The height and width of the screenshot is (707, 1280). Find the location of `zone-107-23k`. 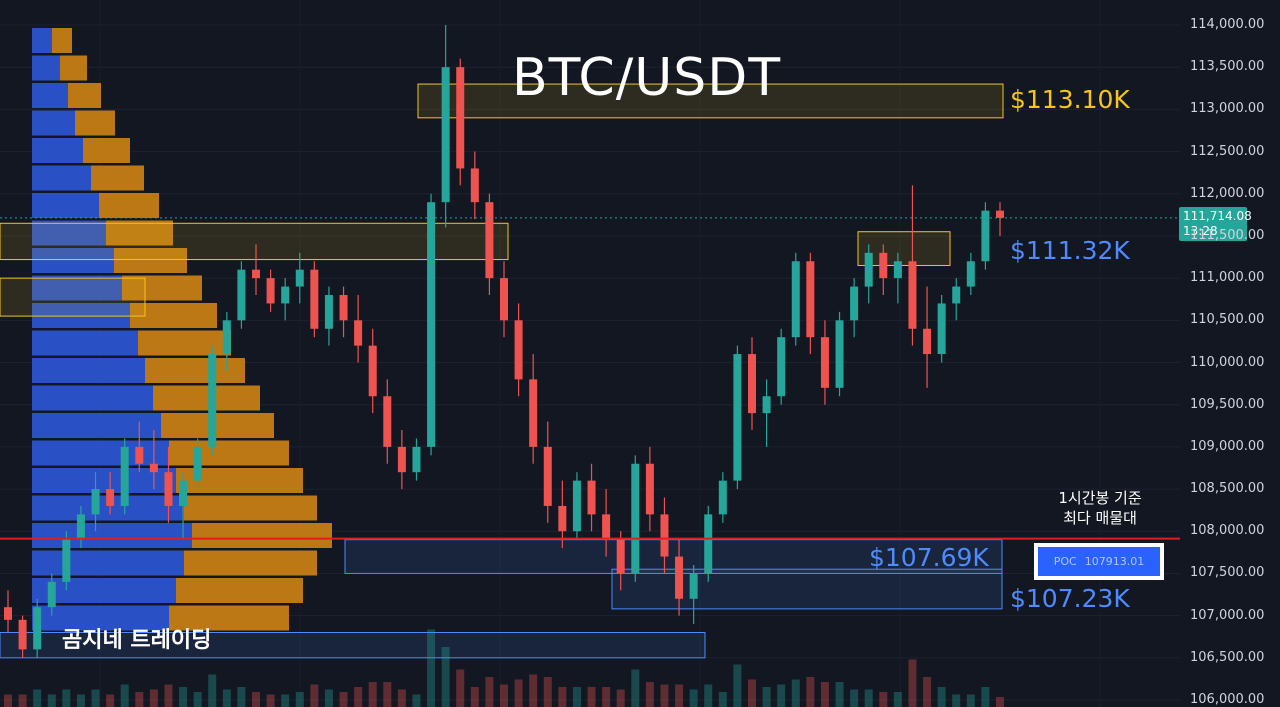

zone-107-23k is located at coordinates (807, 589).